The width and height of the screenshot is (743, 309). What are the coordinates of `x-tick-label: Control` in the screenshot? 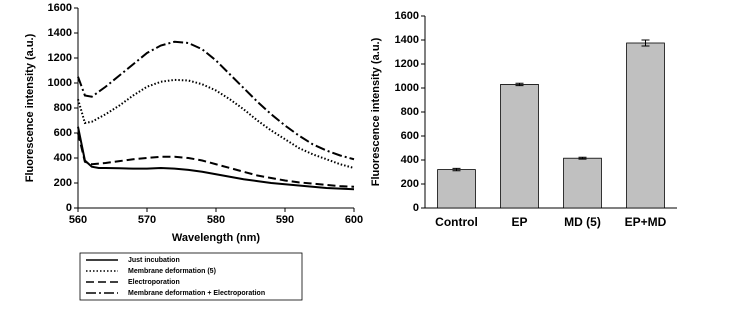 It's located at (456, 222).